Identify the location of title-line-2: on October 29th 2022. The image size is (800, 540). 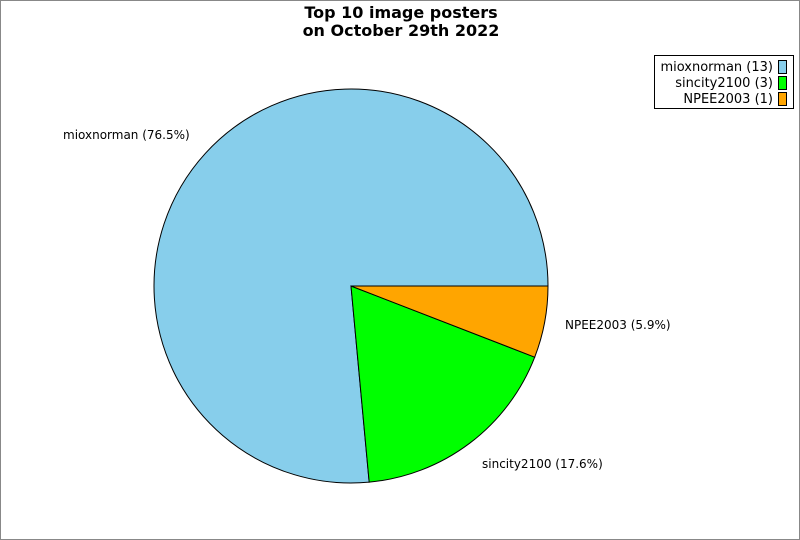
(401, 30).